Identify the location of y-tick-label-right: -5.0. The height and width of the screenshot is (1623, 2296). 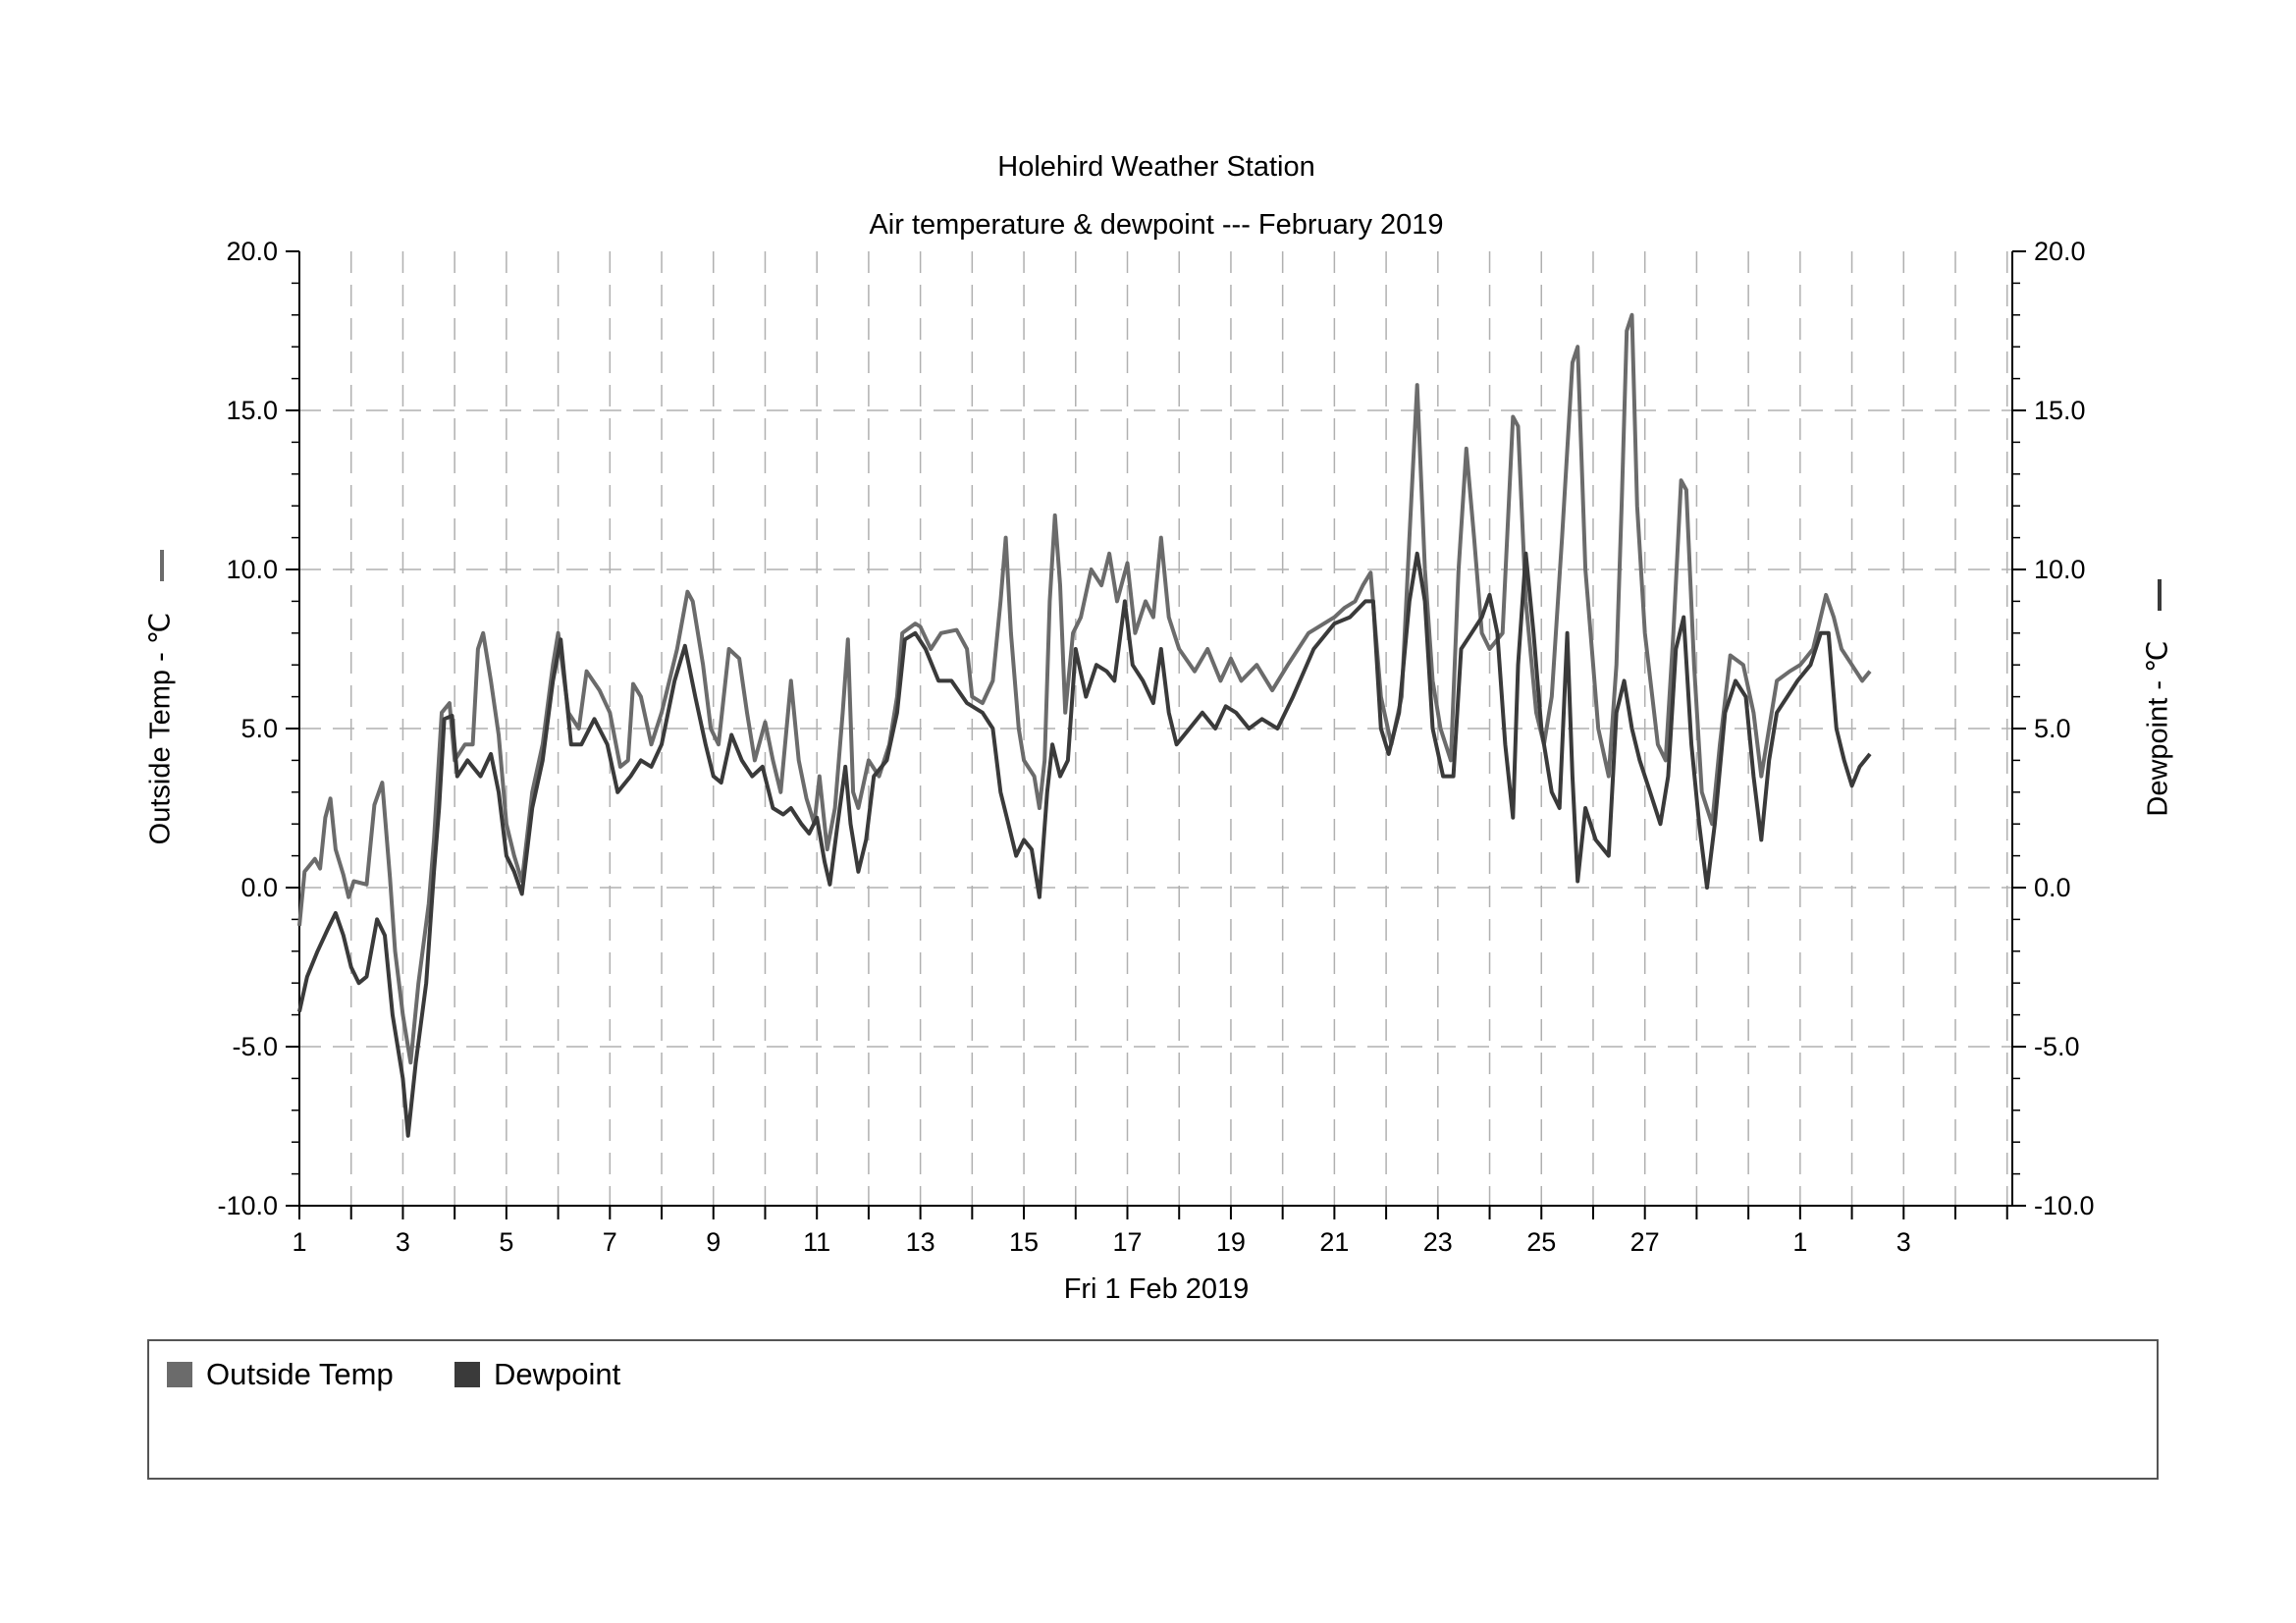
(2057, 1046).